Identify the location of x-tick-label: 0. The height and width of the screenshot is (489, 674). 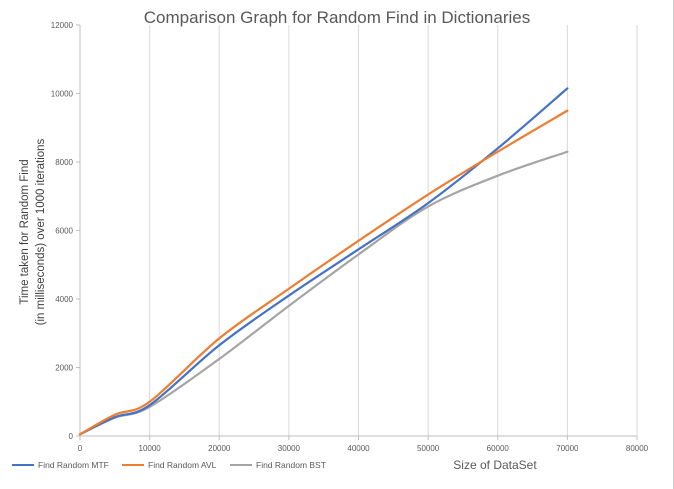
(80, 448).